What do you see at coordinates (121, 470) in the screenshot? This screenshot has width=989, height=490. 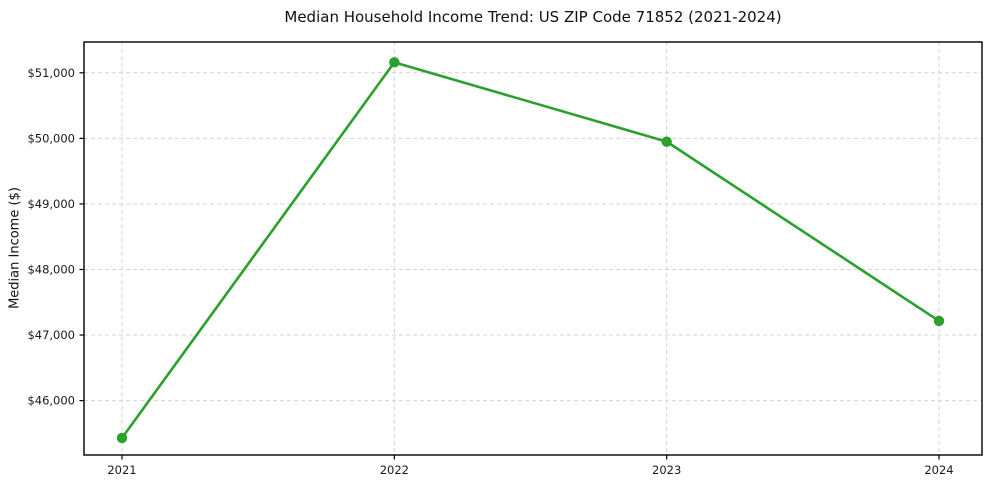 I see `x-tick-label: 2021` at bounding box center [121, 470].